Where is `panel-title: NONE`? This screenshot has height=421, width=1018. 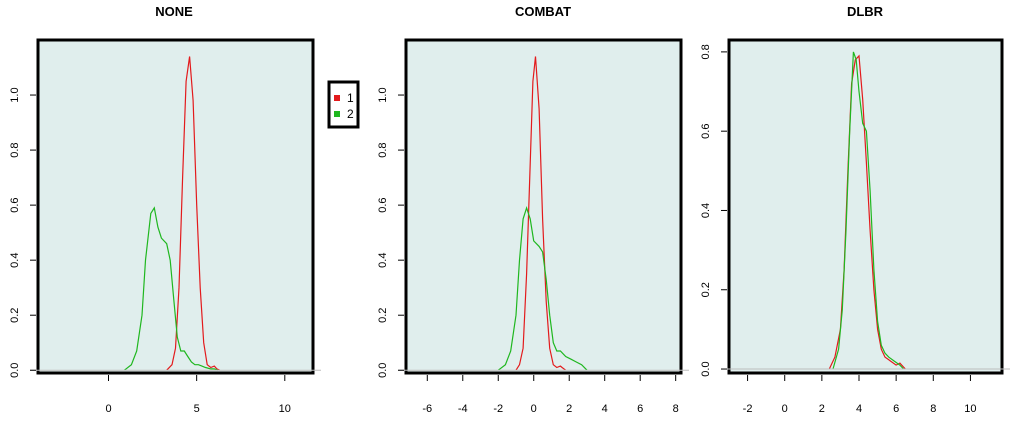
panel-title: NONE is located at coordinates (174, 11).